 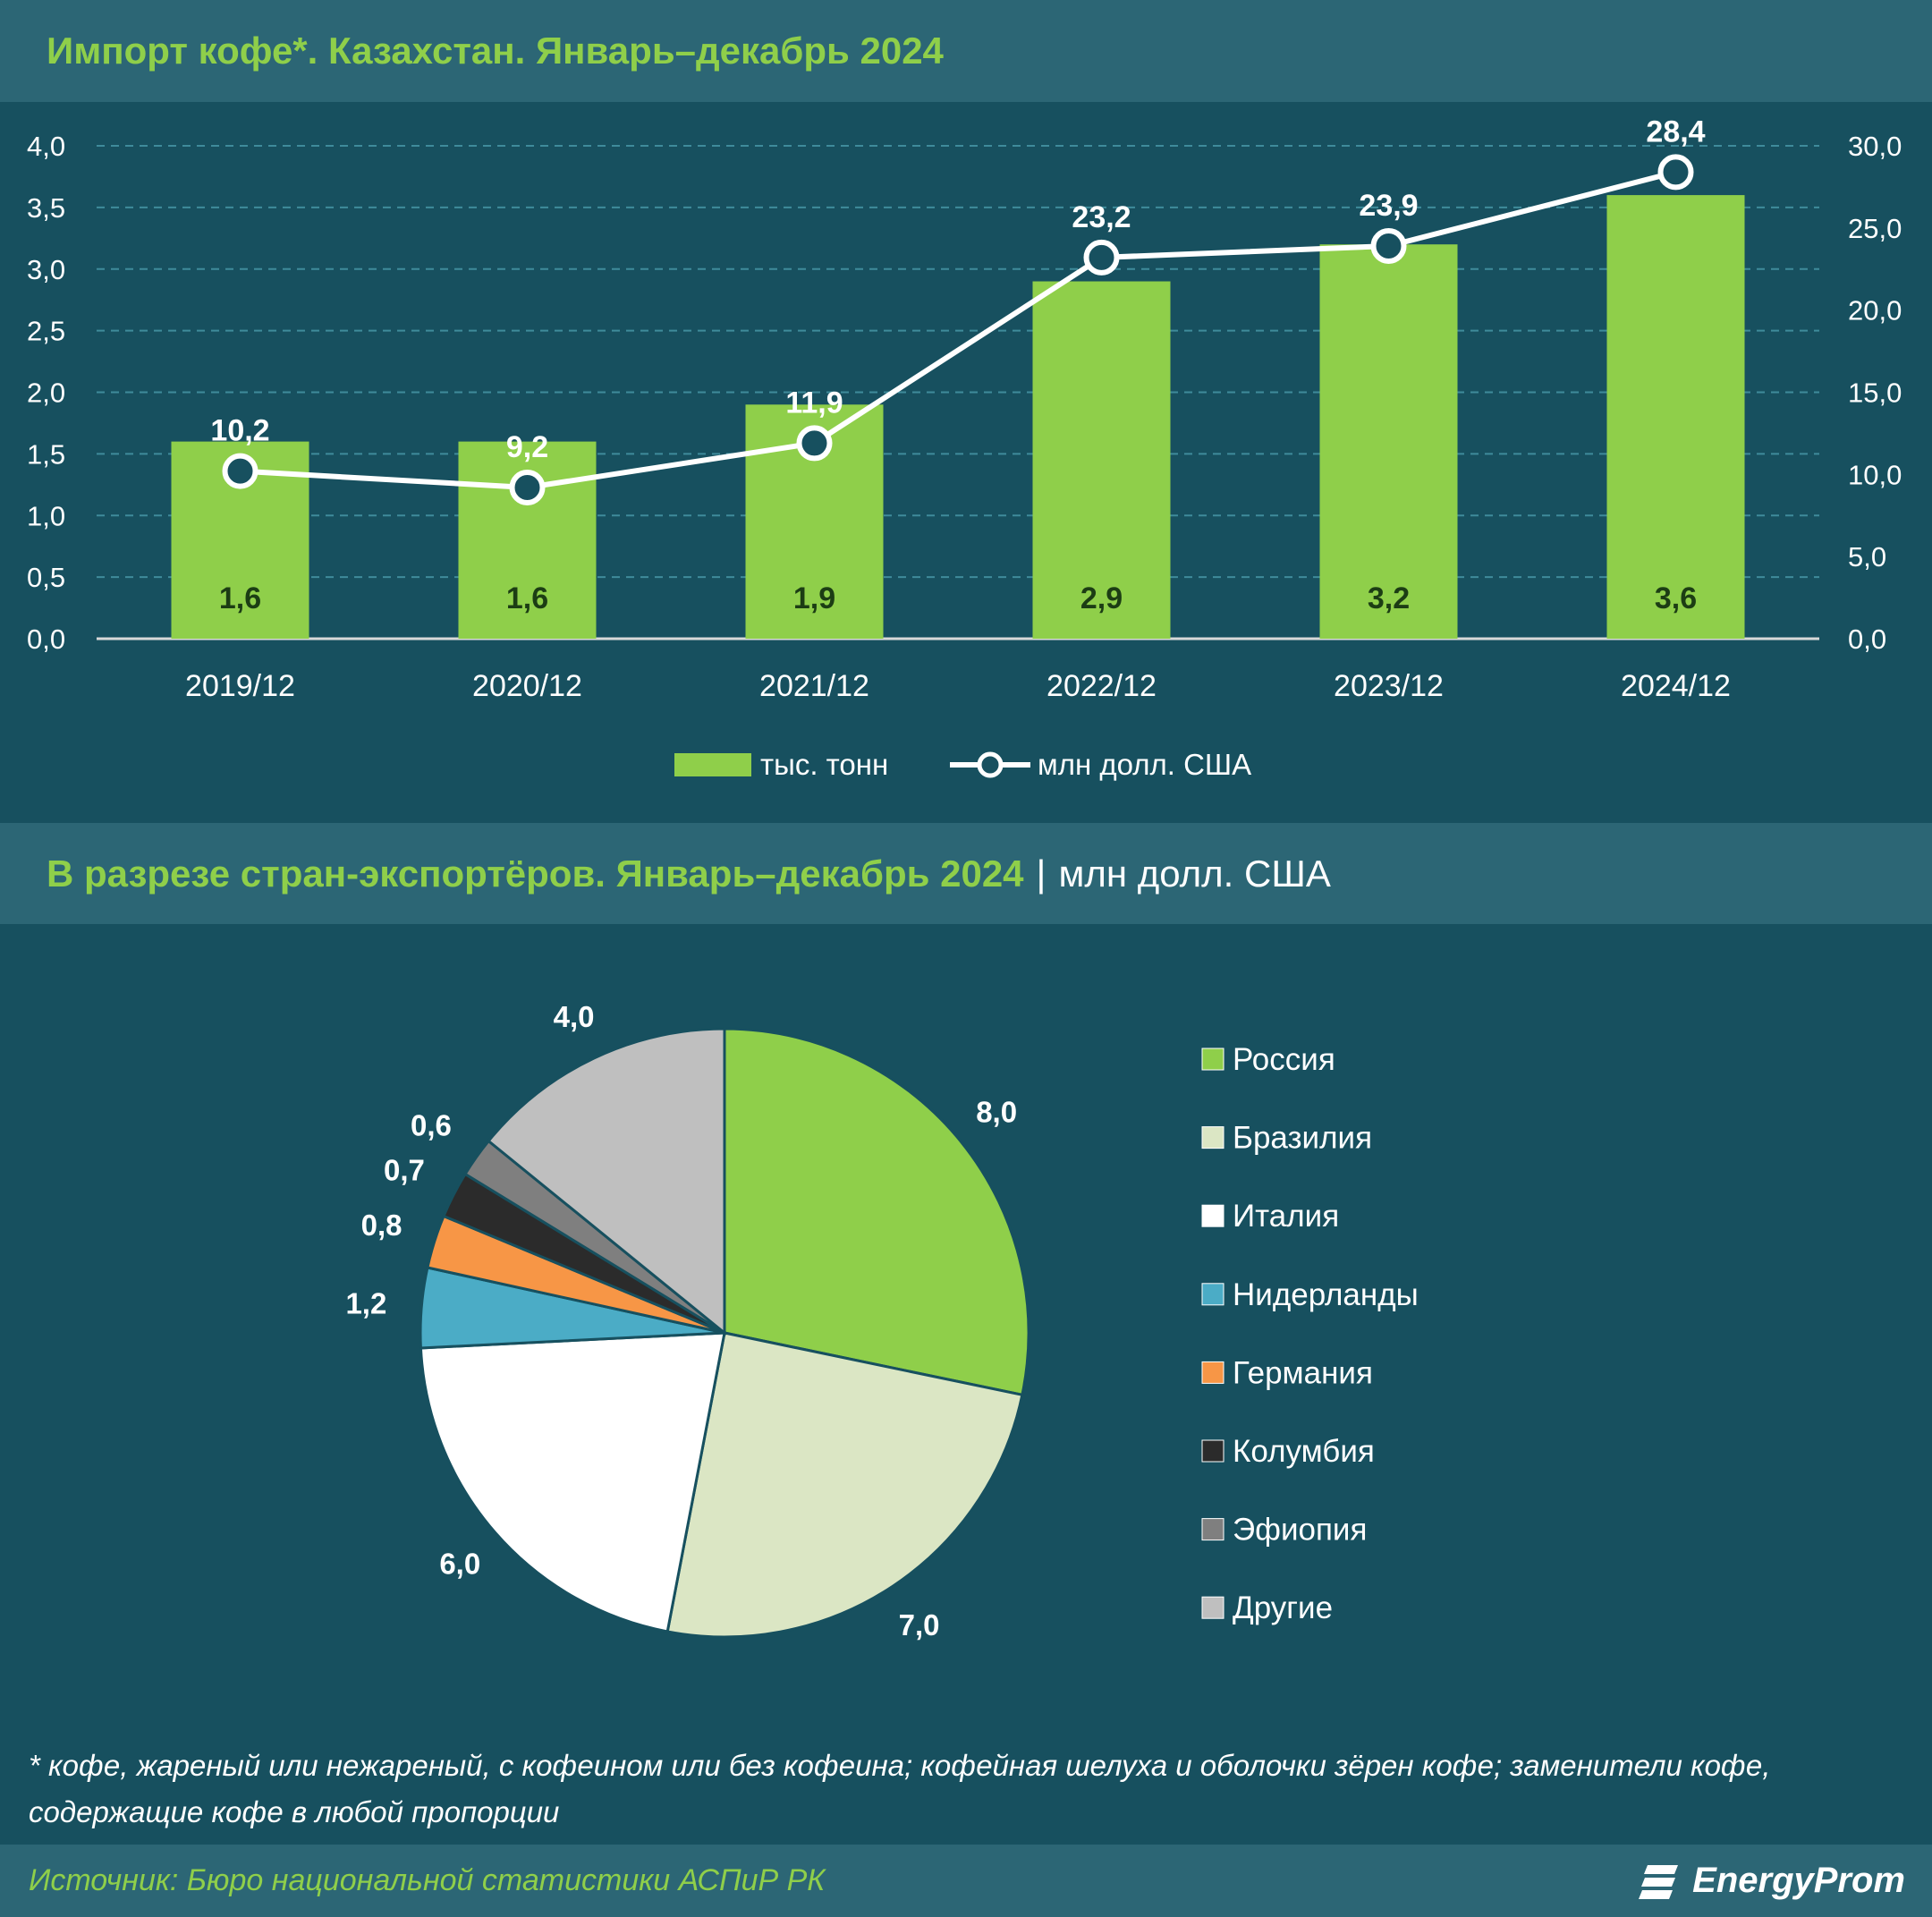 What do you see at coordinates (1875, 393) in the screenshot?
I see `y-right-tick-label: 15,0` at bounding box center [1875, 393].